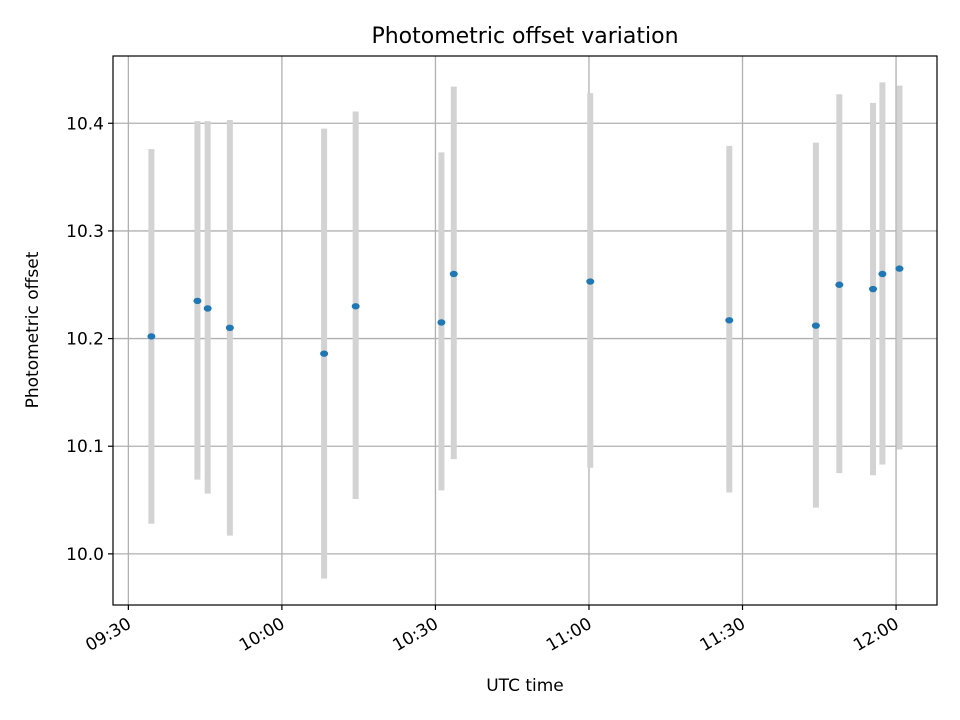  What do you see at coordinates (524, 36) in the screenshot?
I see `chart-title: Photometric offset variation` at bounding box center [524, 36].